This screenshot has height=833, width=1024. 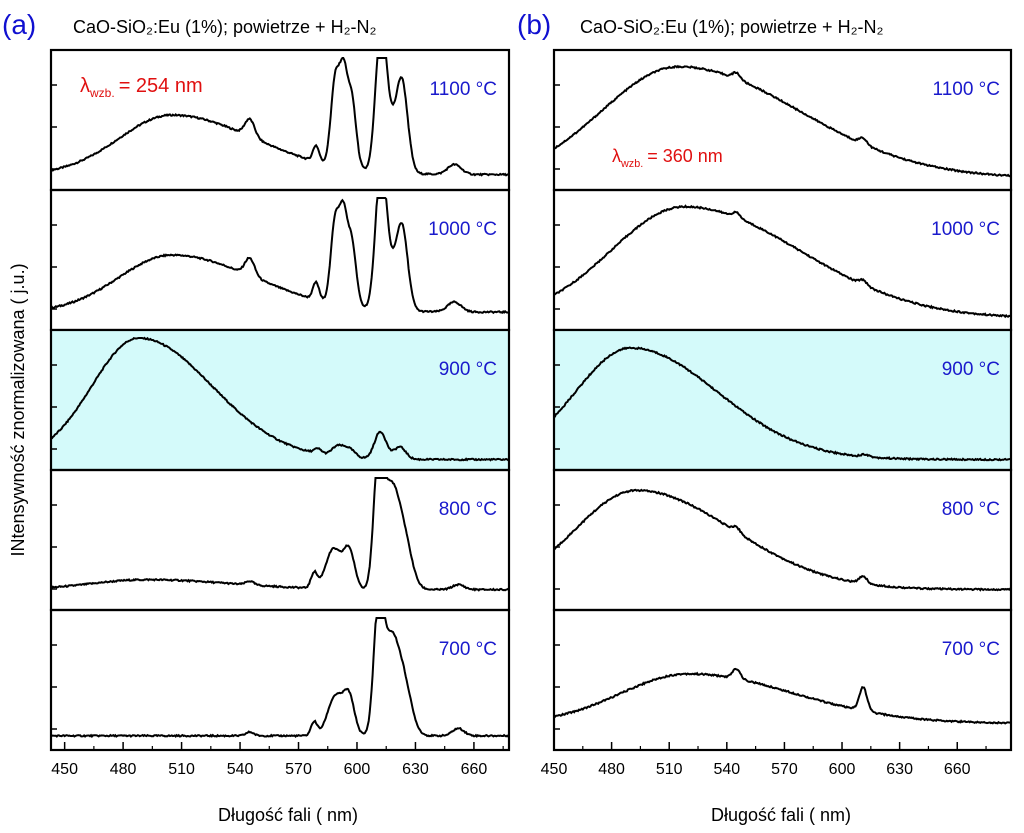 What do you see at coordinates (415, 769) in the screenshot?
I see `panel-a-x-tick-label: 630` at bounding box center [415, 769].